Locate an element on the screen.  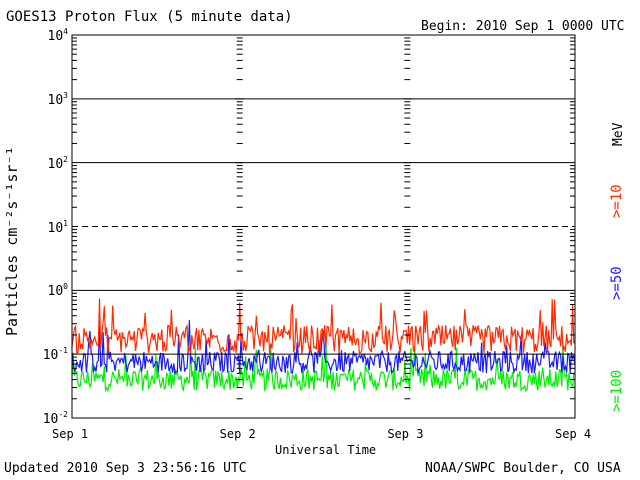
y-tick-label: 10³ is located at coordinates (57, 99).